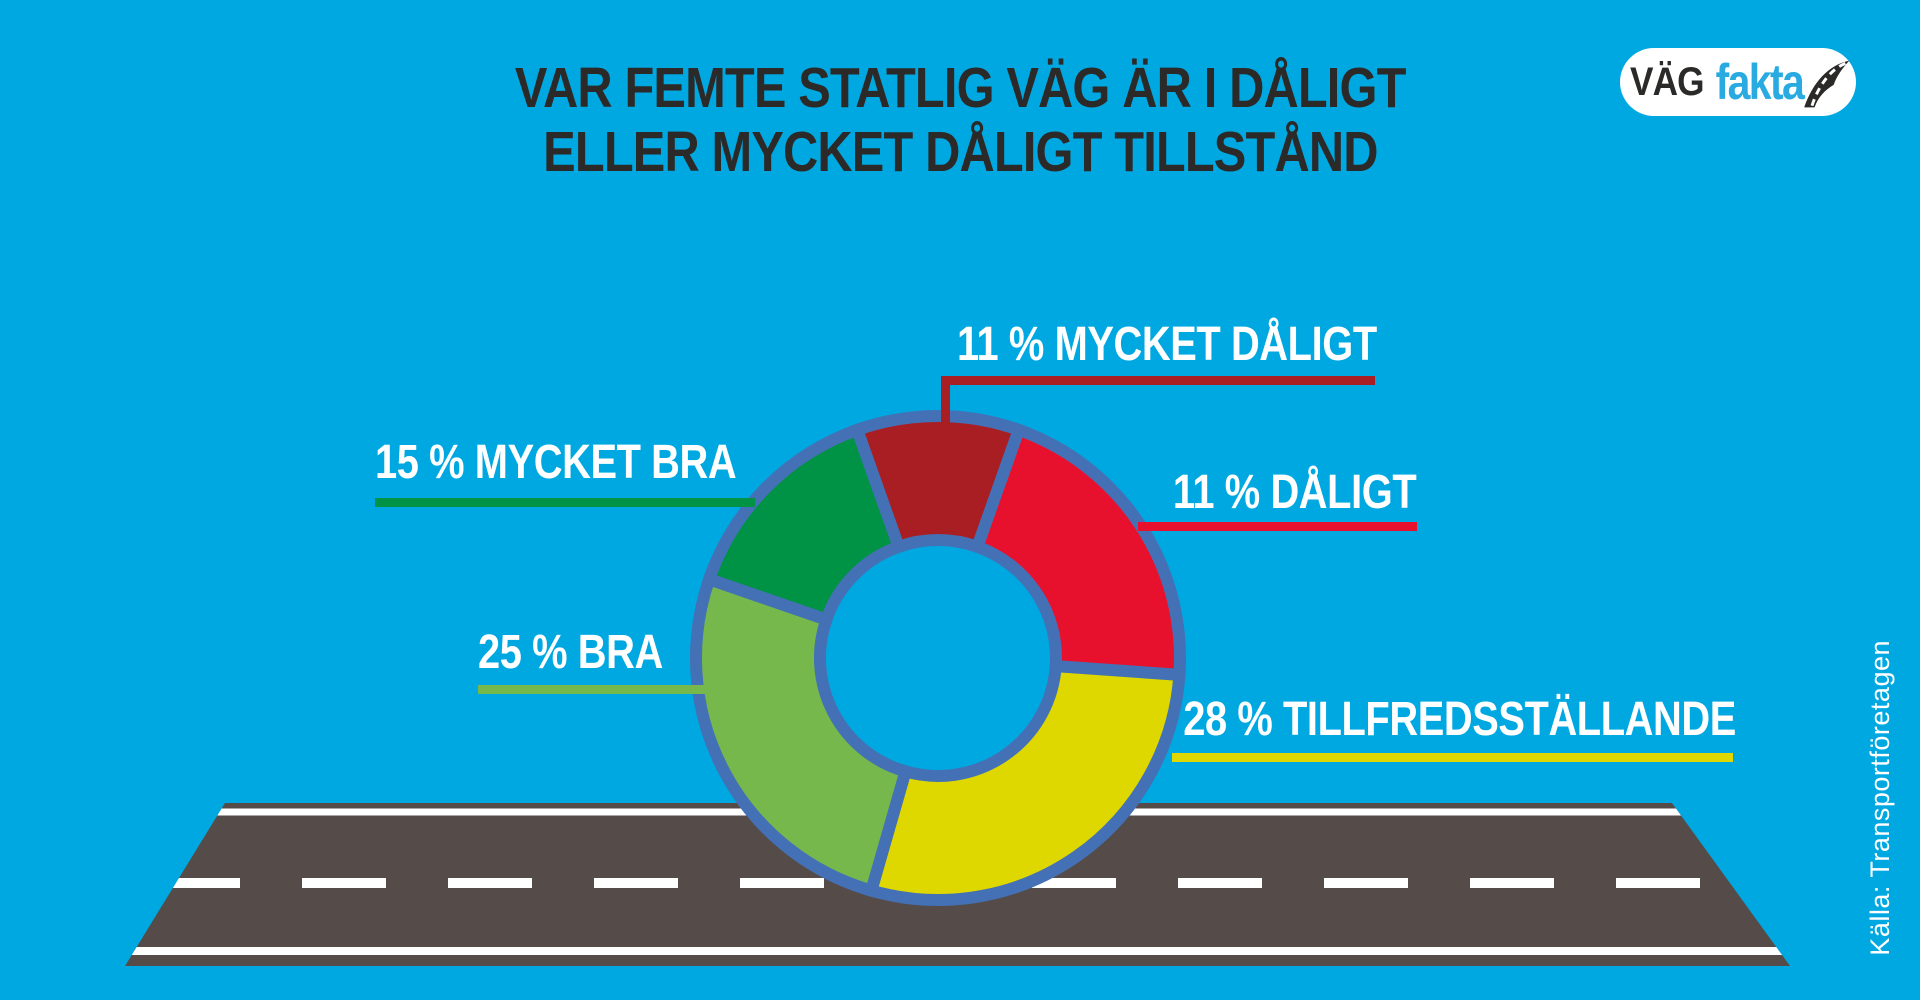 The height and width of the screenshot is (1000, 1920). Describe the element at coordinates (570, 652) in the screenshot. I see `callout-label-text: 25 % BRA` at that location.